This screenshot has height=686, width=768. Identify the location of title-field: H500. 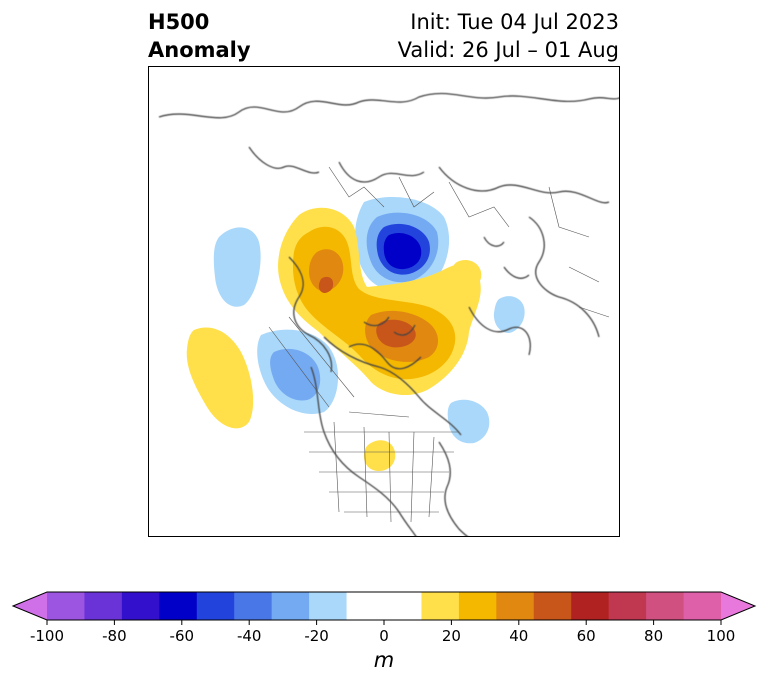
(179, 22).